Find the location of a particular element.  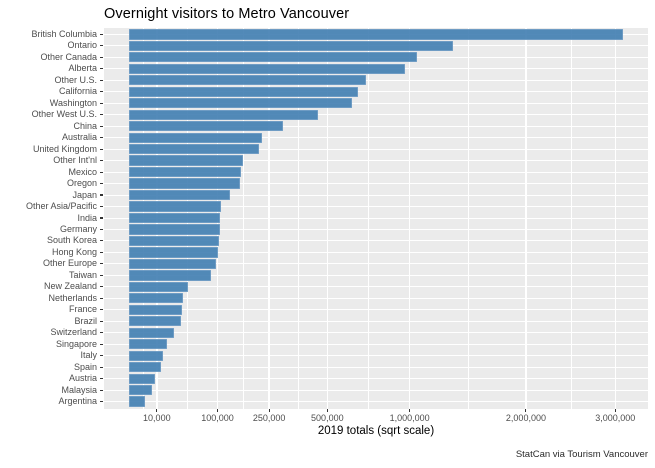

chart-title: Overnight visitors to Metro Vancouver is located at coordinates (227, 14).